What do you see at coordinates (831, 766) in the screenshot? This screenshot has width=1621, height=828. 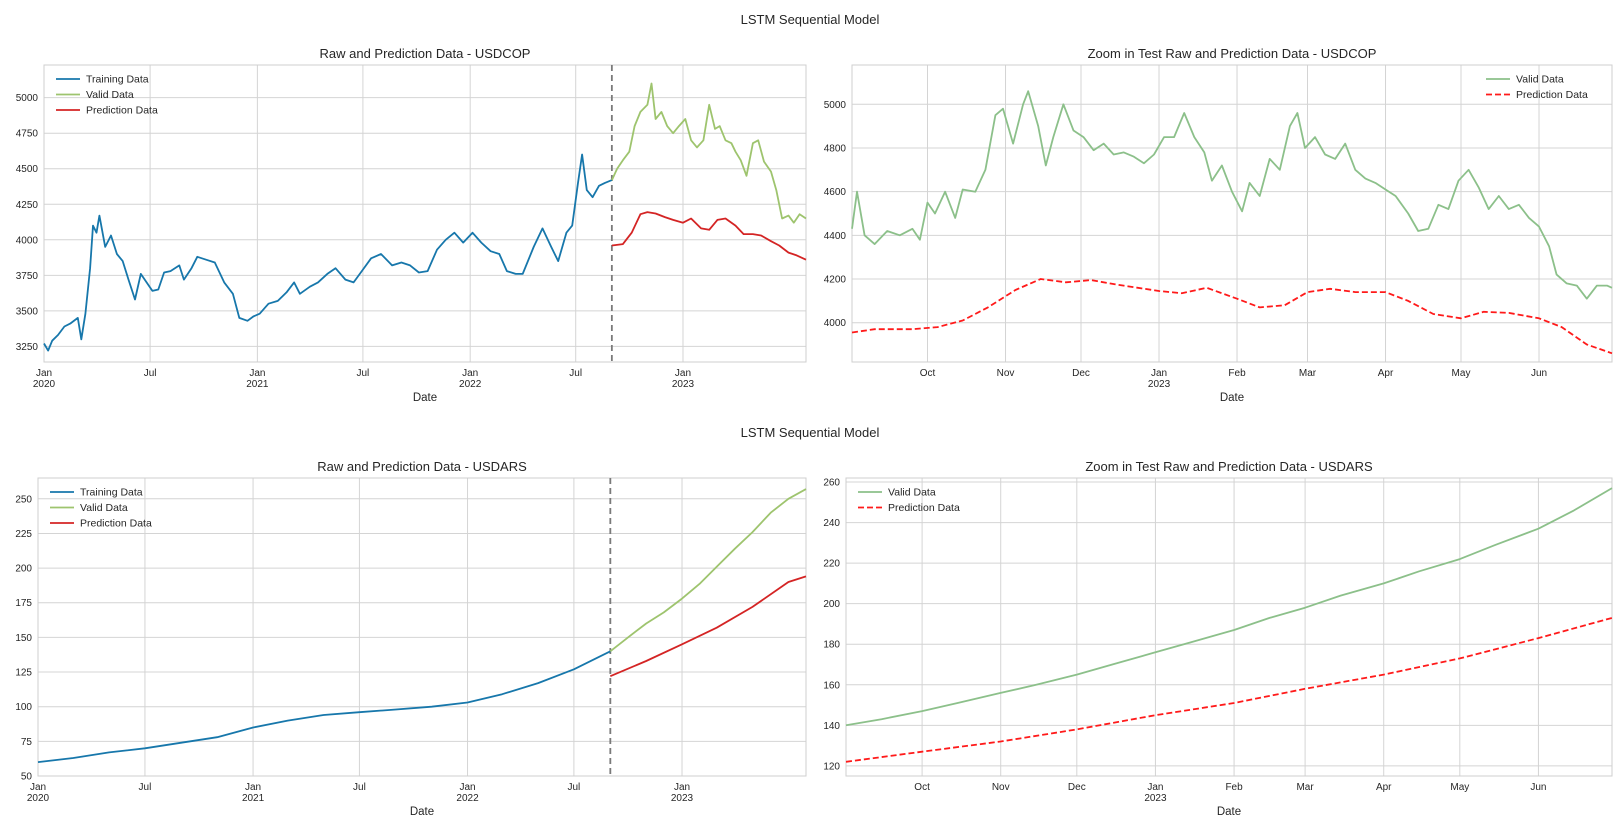 I see `y-tick-label: 120` at bounding box center [831, 766].